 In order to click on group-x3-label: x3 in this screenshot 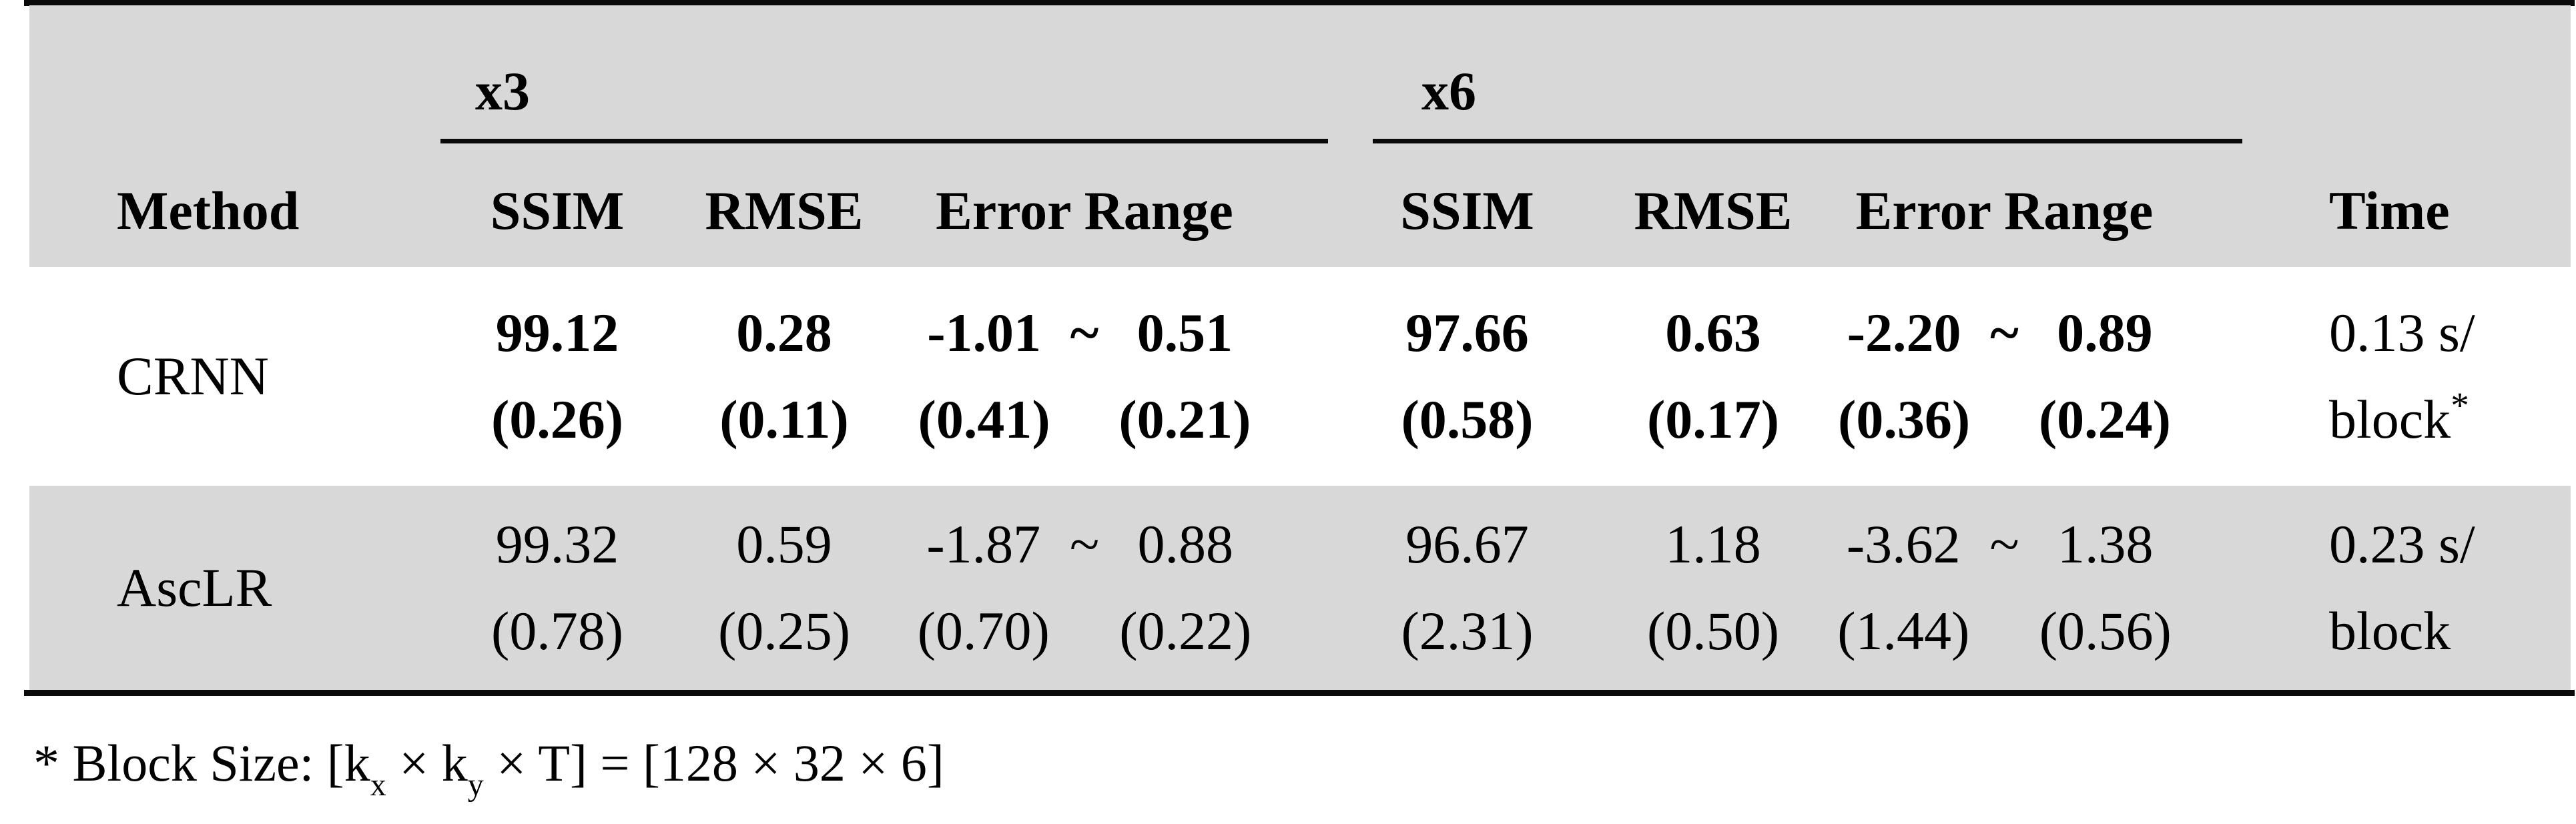, I will do `click(502, 91)`.